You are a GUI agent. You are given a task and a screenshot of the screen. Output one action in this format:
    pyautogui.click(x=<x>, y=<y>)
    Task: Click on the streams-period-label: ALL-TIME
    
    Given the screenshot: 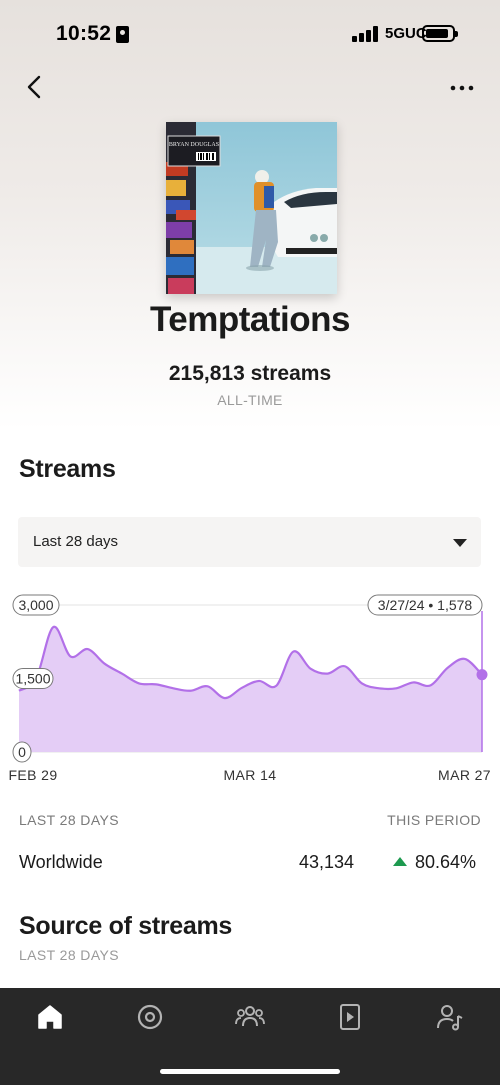 What is the action you would take?
    pyautogui.click(x=250, y=400)
    